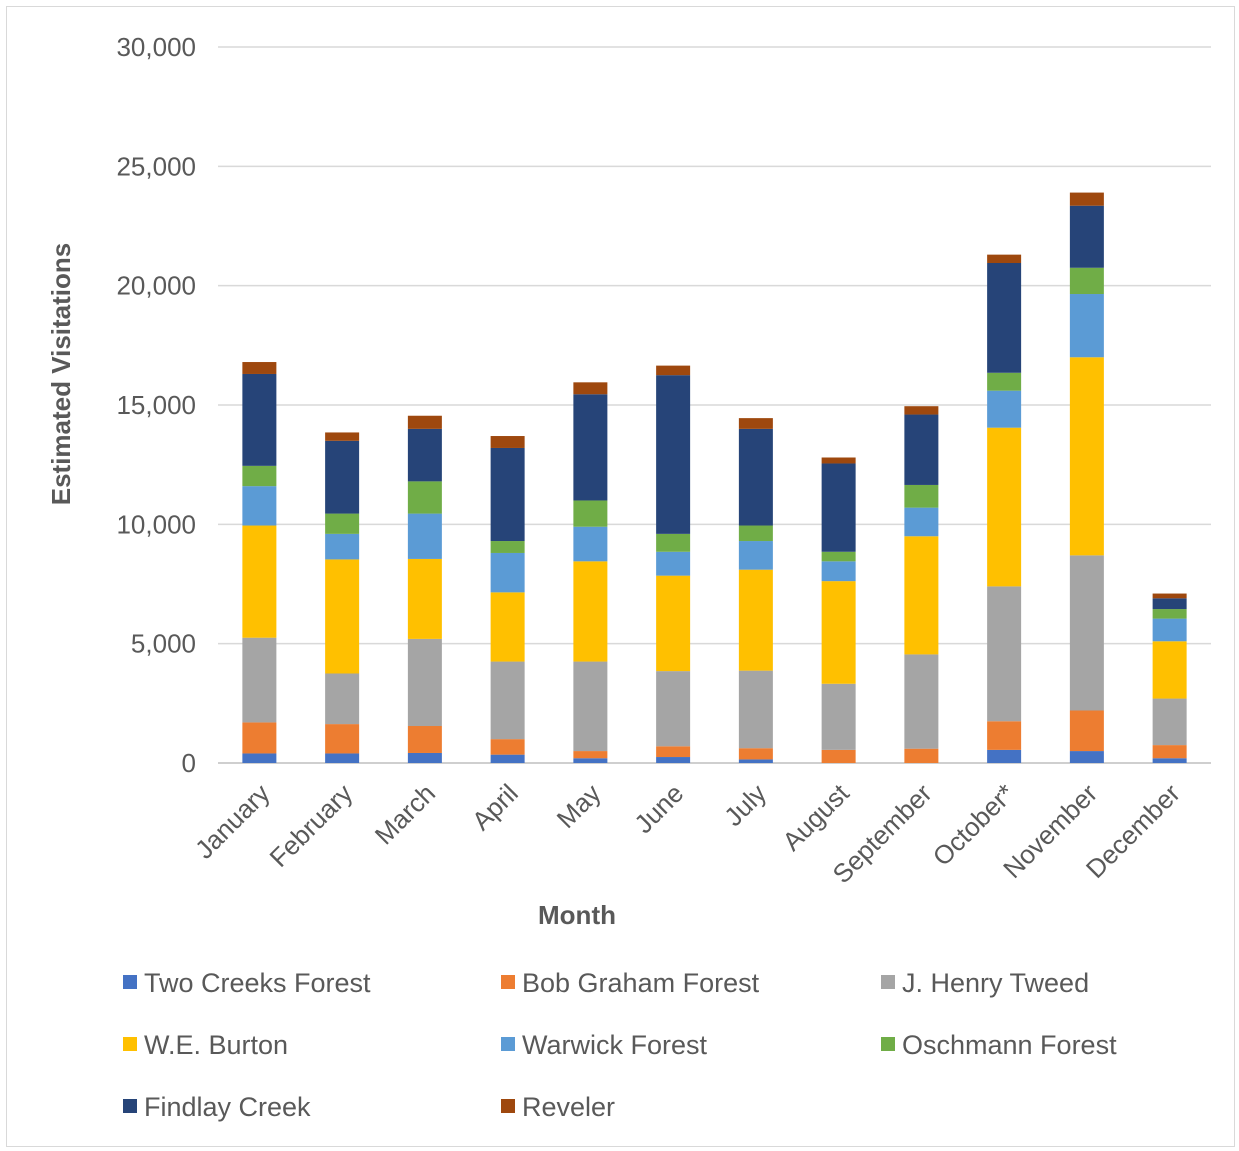 This screenshot has width=1239, height=1151. Describe the element at coordinates (227, 1107) in the screenshot. I see `legend-label: Findlay Creek` at that location.